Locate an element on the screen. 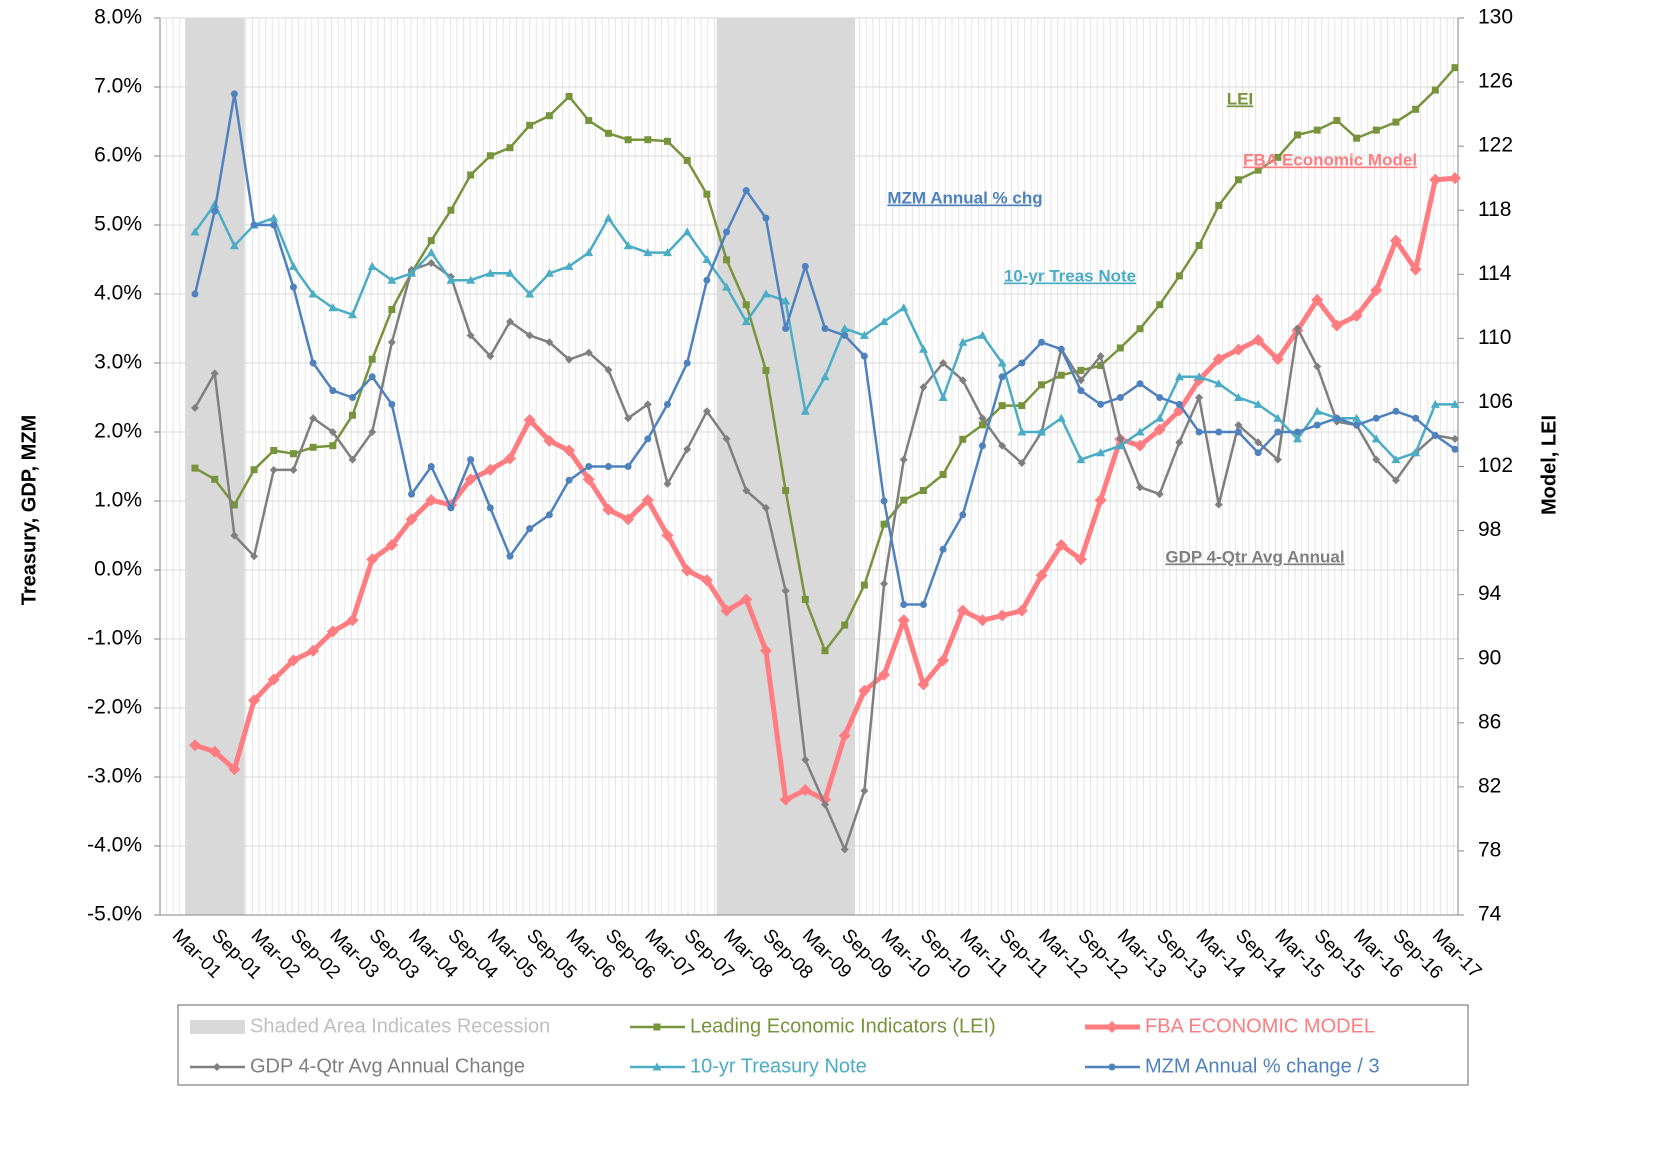 The width and height of the screenshot is (1666, 1153). y-axis-title: Treasury, GDP, MZM is located at coordinates (29, 510).